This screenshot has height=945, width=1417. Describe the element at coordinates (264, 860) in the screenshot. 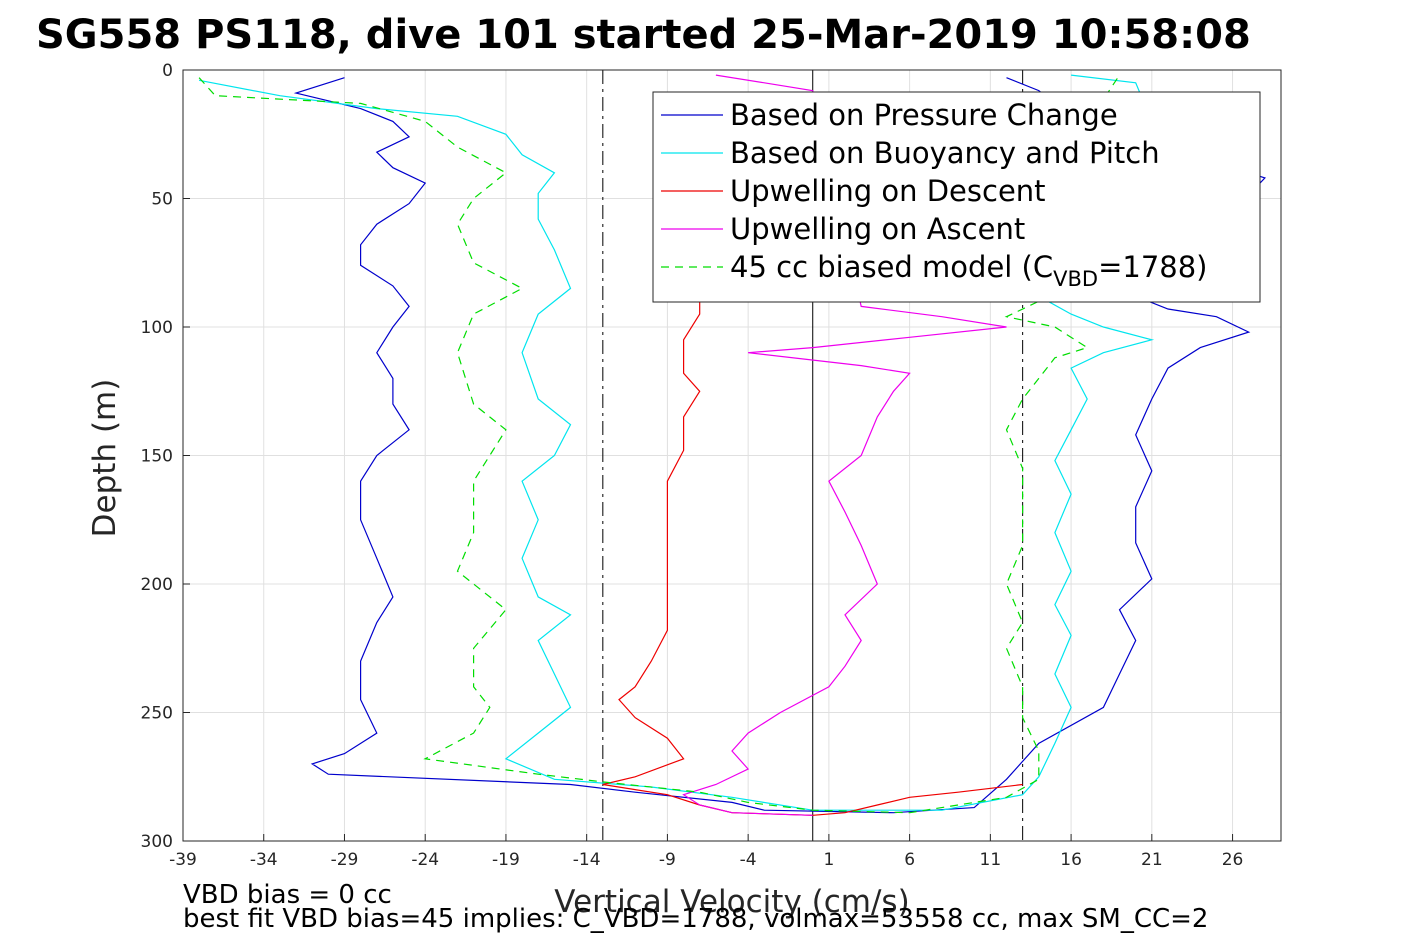

I see `x-tick-label: -34` at that location.